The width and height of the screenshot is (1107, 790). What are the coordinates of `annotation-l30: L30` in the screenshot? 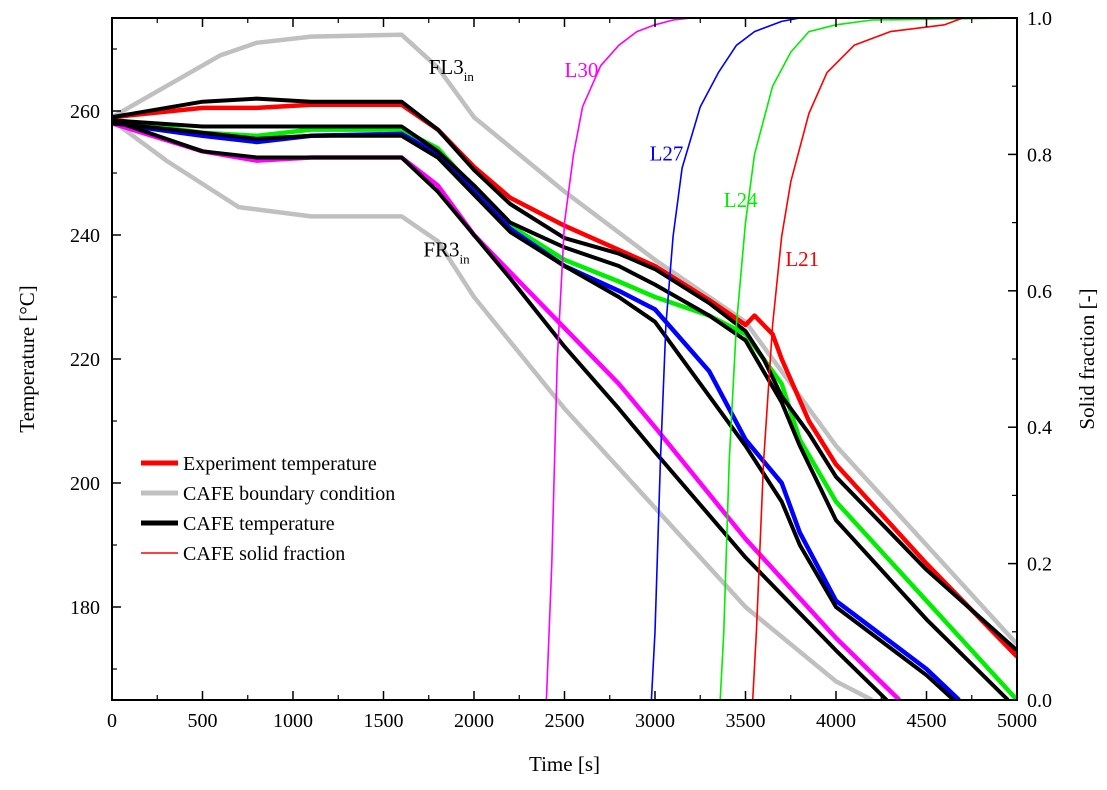 It's located at (582, 70).